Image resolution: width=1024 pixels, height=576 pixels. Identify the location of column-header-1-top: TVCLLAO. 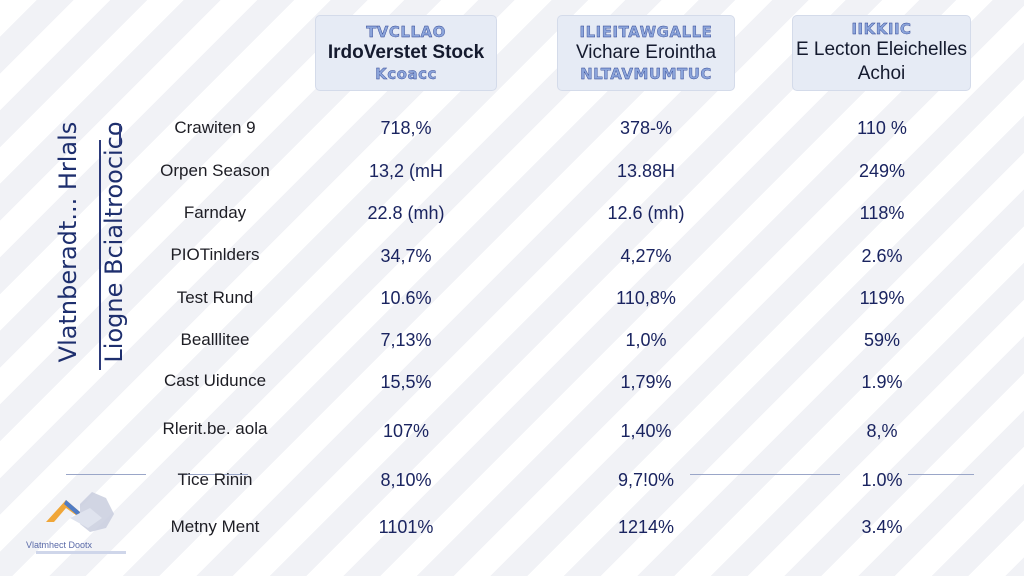
(406, 32).